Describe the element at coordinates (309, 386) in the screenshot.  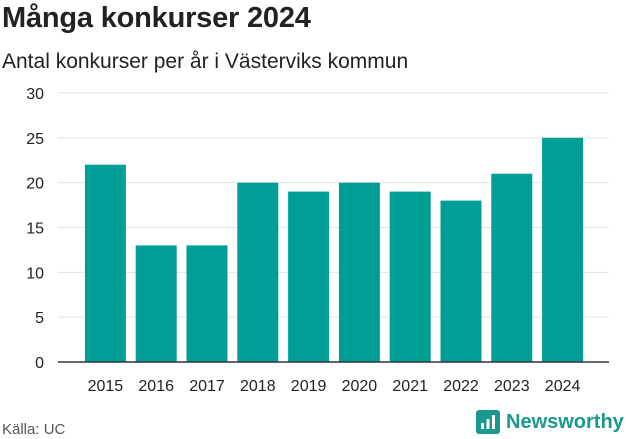
I see `x-tick-label: 2019` at that location.